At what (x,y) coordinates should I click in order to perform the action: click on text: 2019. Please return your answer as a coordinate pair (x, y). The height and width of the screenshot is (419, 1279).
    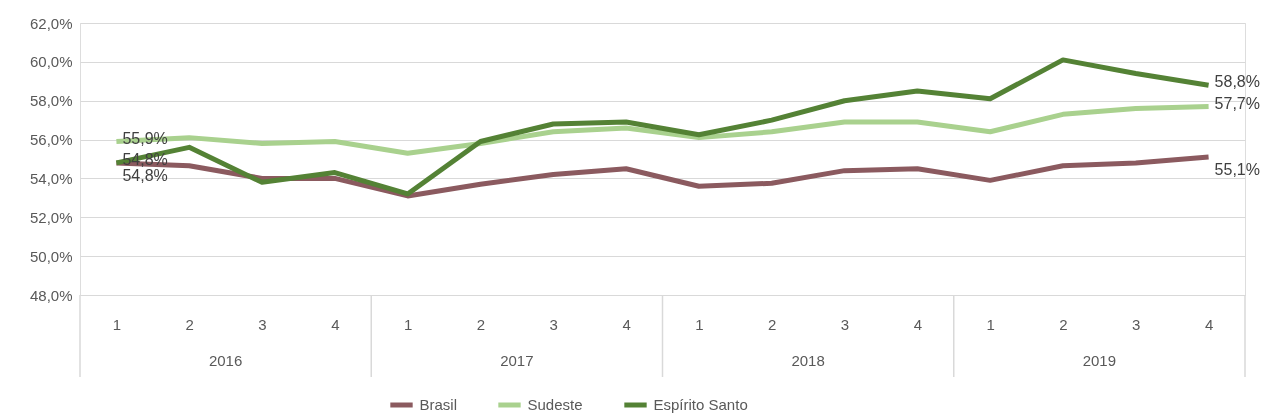
    Looking at the image, I should click on (1099, 360).